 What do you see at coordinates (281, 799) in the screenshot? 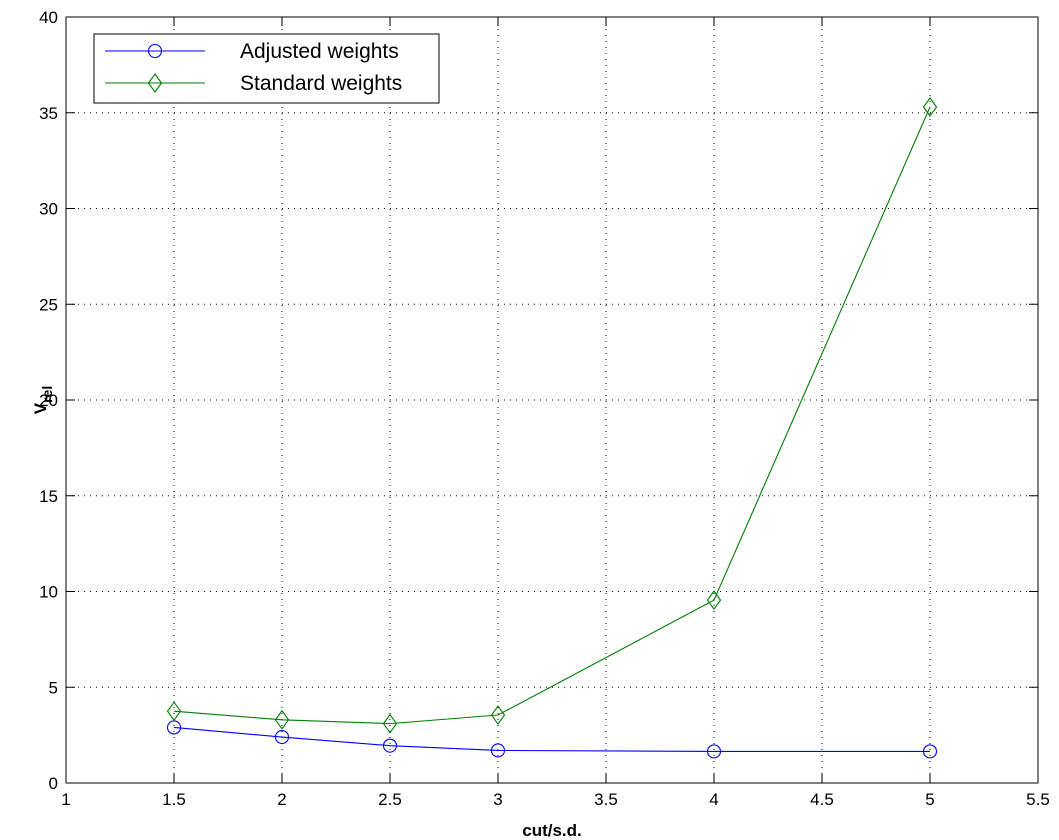
I see `x-tick-label: 2` at bounding box center [281, 799].